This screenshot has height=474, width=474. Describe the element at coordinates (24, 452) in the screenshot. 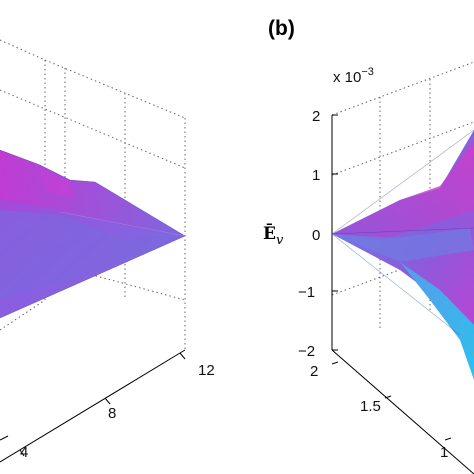

I see `left-tick-4: 4` at that location.